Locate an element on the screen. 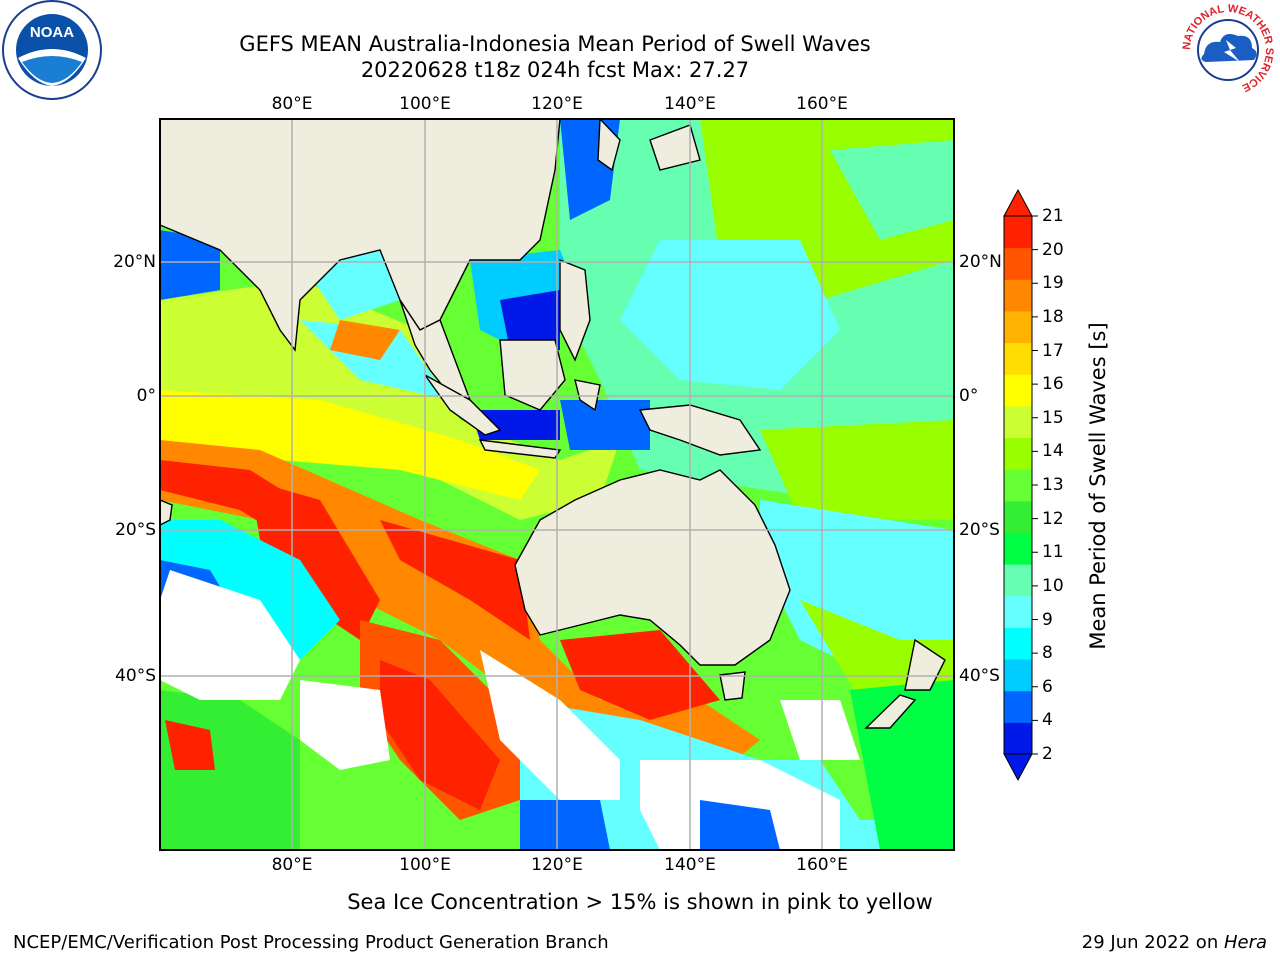 The width and height of the screenshot is (1280, 960). colorbar-tick-label: 15 is located at coordinates (1053, 417).